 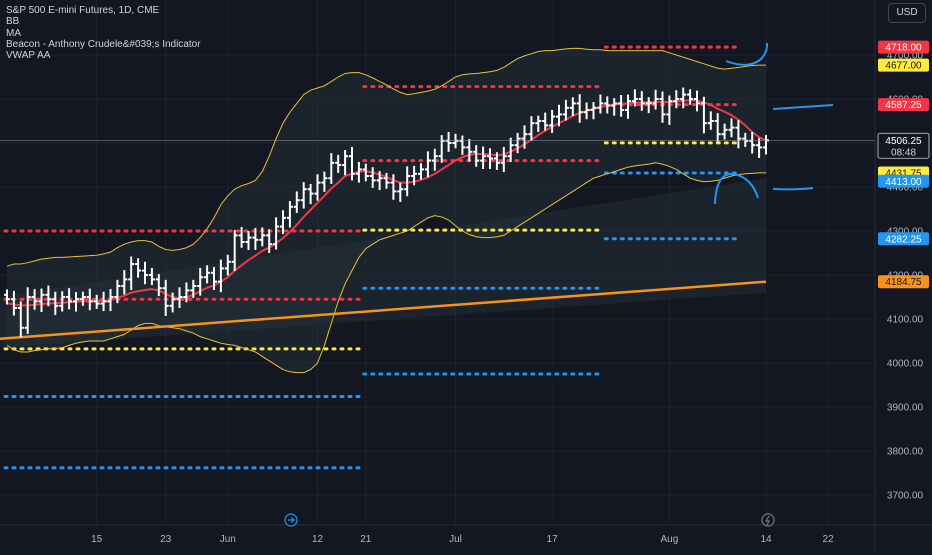 What do you see at coordinates (747, 54) in the screenshot?
I see `drawing-arc-top` at bounding box center [747, 54].